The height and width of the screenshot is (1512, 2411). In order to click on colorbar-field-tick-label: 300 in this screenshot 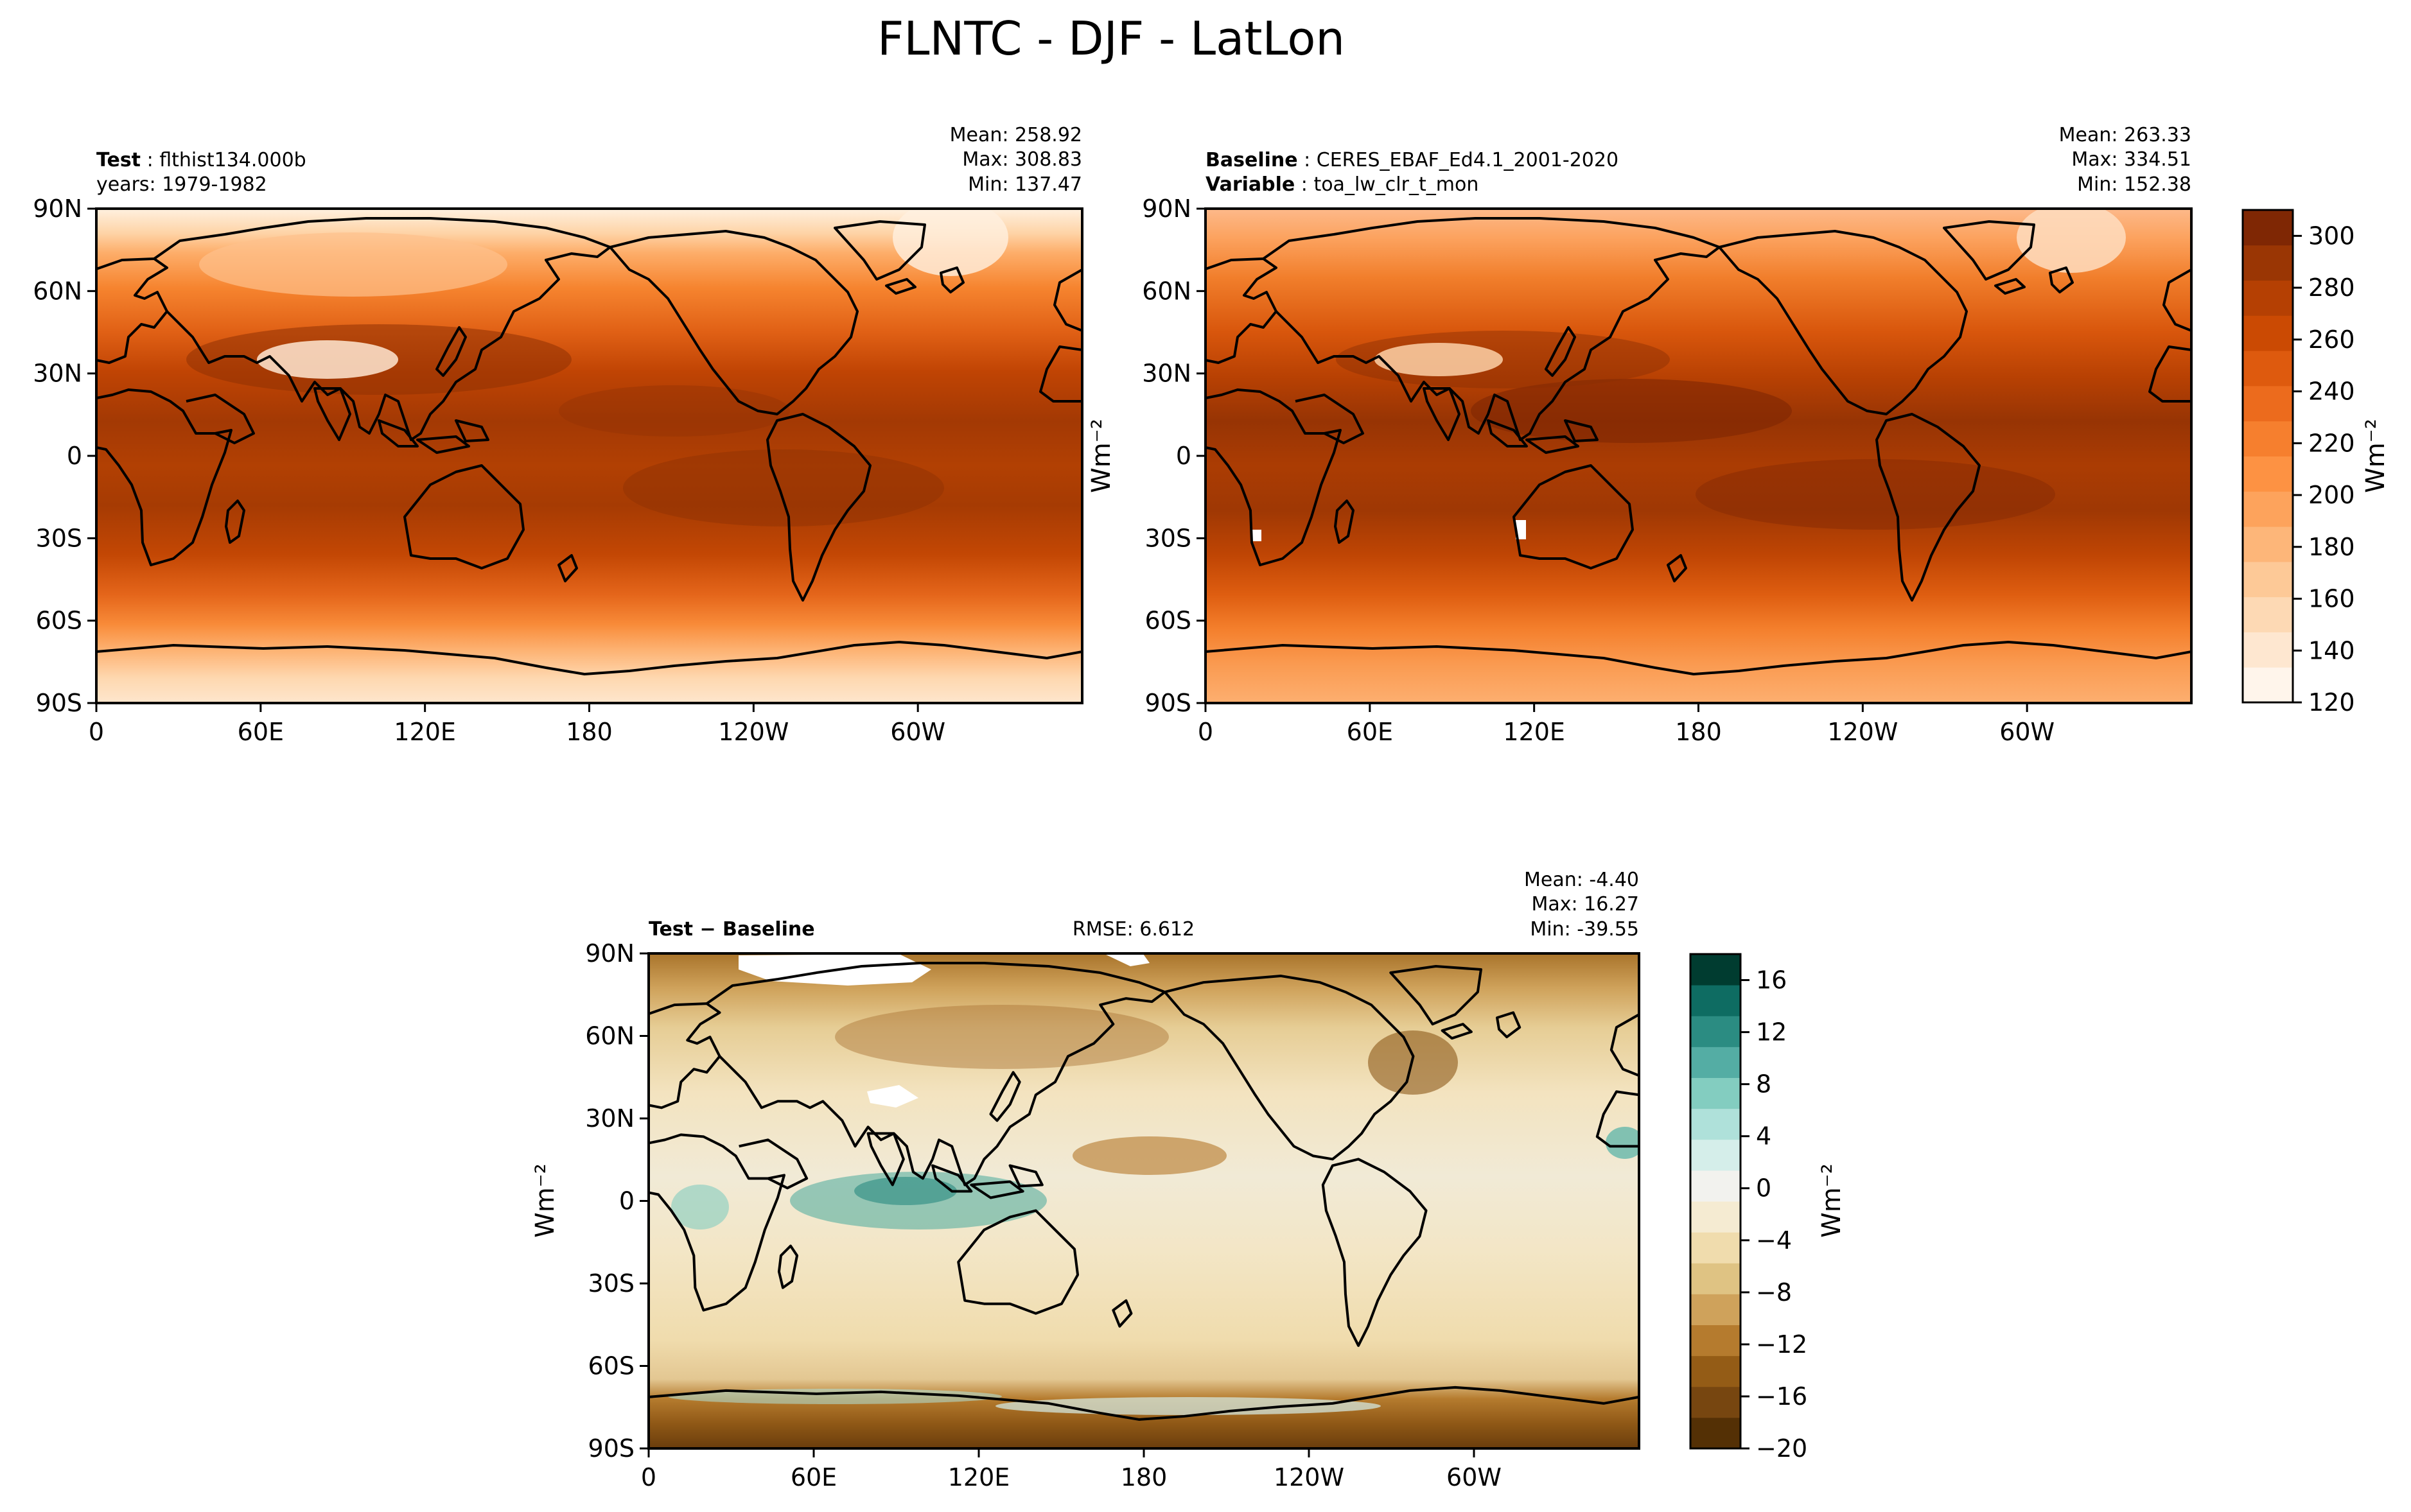, I will do `click(2332, 236)`.